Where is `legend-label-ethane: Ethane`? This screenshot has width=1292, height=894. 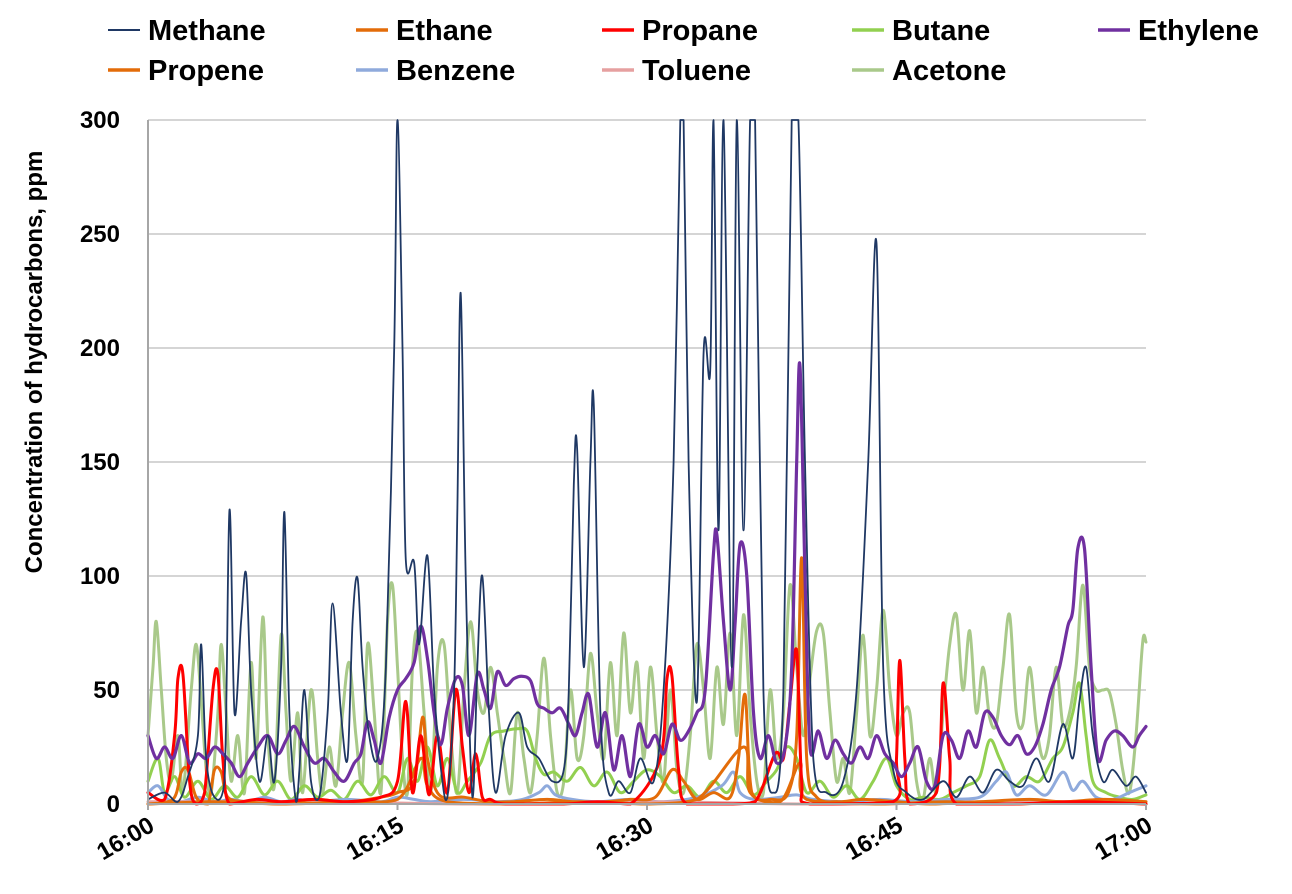 legend-label-ethane: Ethane is located at coordinates (444, 31).